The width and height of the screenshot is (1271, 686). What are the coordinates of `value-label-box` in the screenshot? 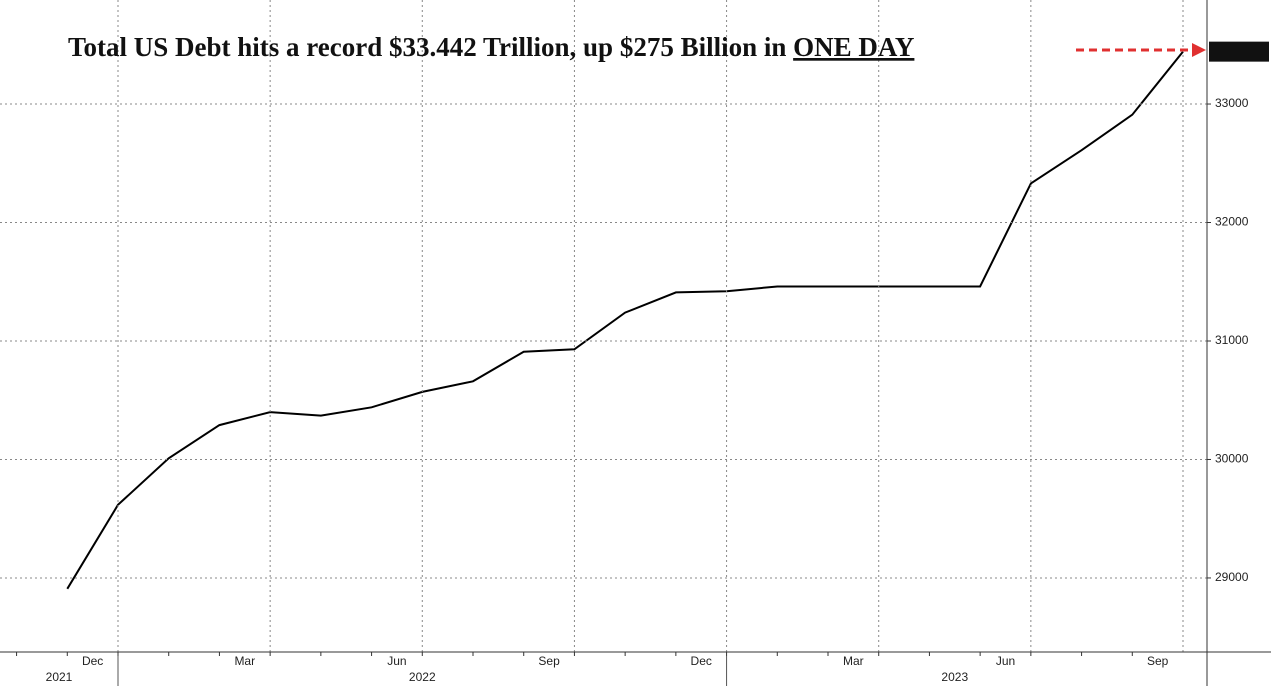 It's located at (1239, 51).